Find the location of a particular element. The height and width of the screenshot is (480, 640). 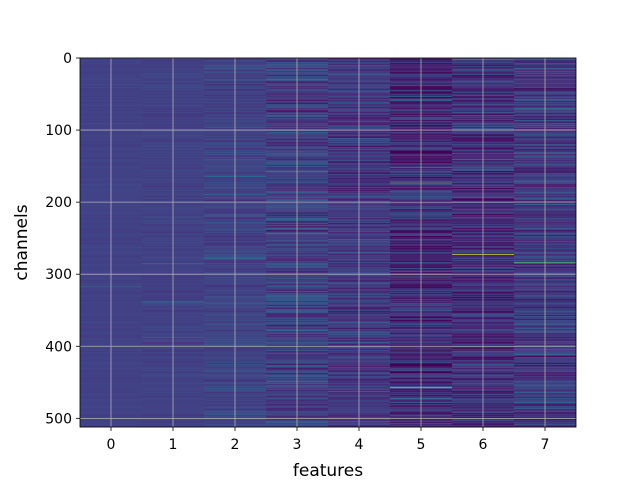

y-axis-ticks: 0 100 200 300 400 500 is located at coordinates (62, 239).